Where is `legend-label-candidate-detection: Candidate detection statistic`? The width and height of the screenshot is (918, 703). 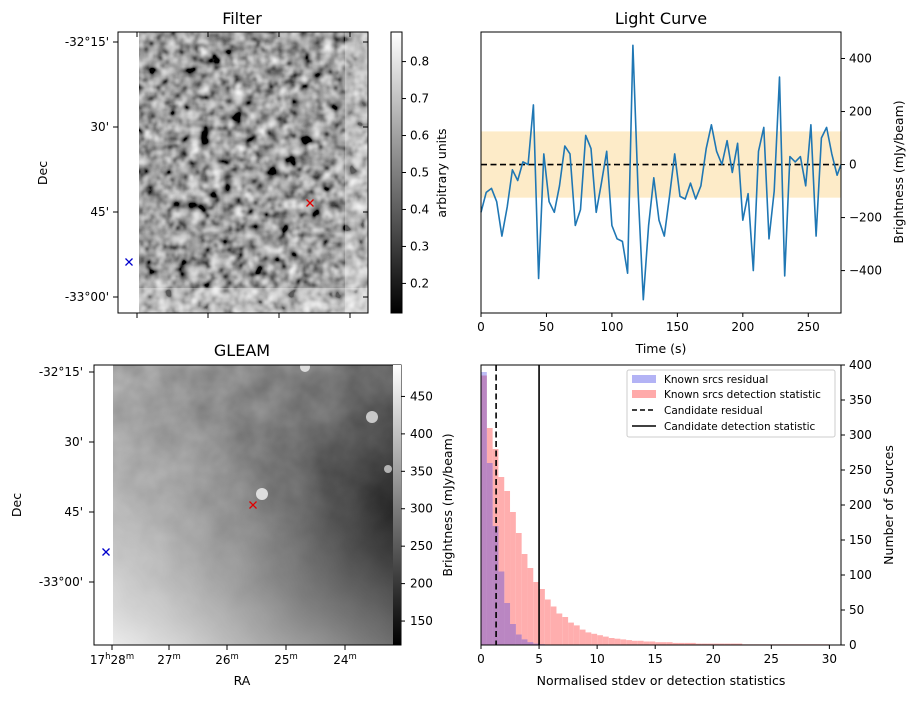 legend-label-candidate-detection: Candidate detection statistic is located at coordinates (740, 427).